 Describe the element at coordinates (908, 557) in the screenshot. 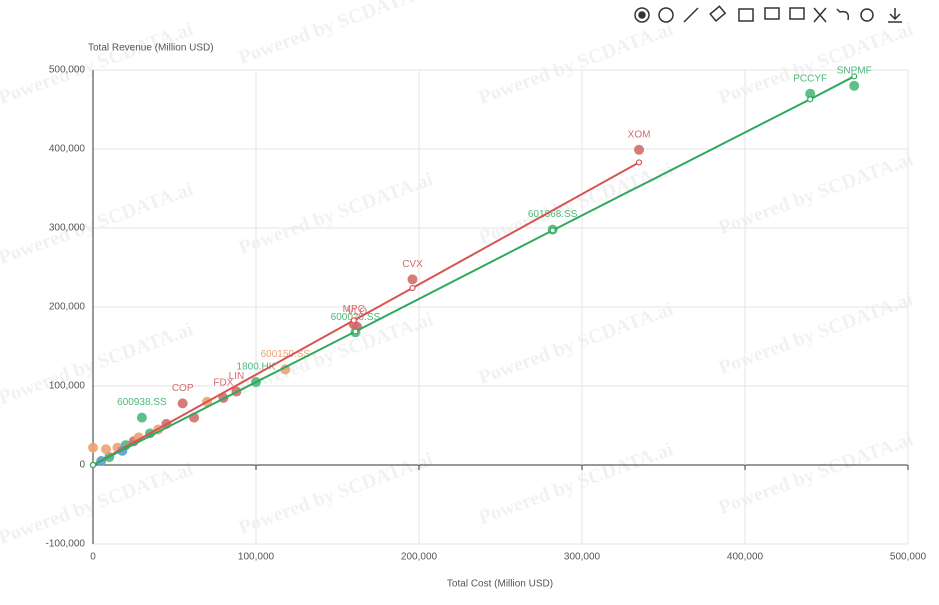

I see `x-tick-label: 500,000` at that location.